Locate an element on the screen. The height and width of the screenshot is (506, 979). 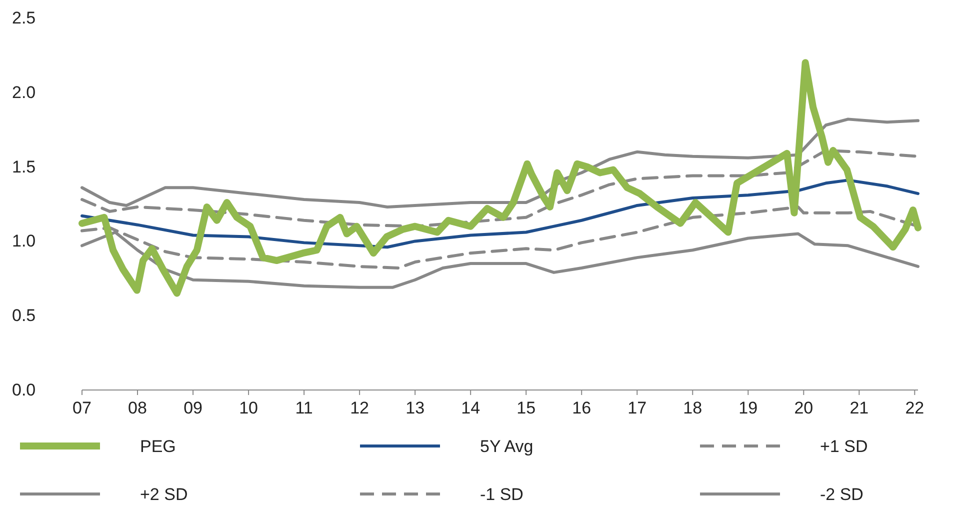
legend-label: +2 SD is located at coordinates (164, 494).